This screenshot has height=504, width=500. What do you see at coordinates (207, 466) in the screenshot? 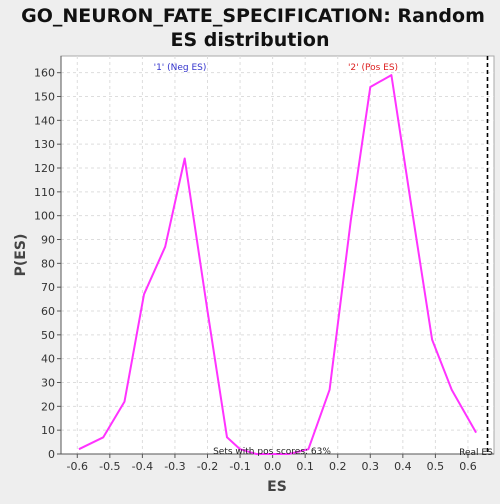
I see `x-tick-label: -0.2` at bounding box center [207, 466].